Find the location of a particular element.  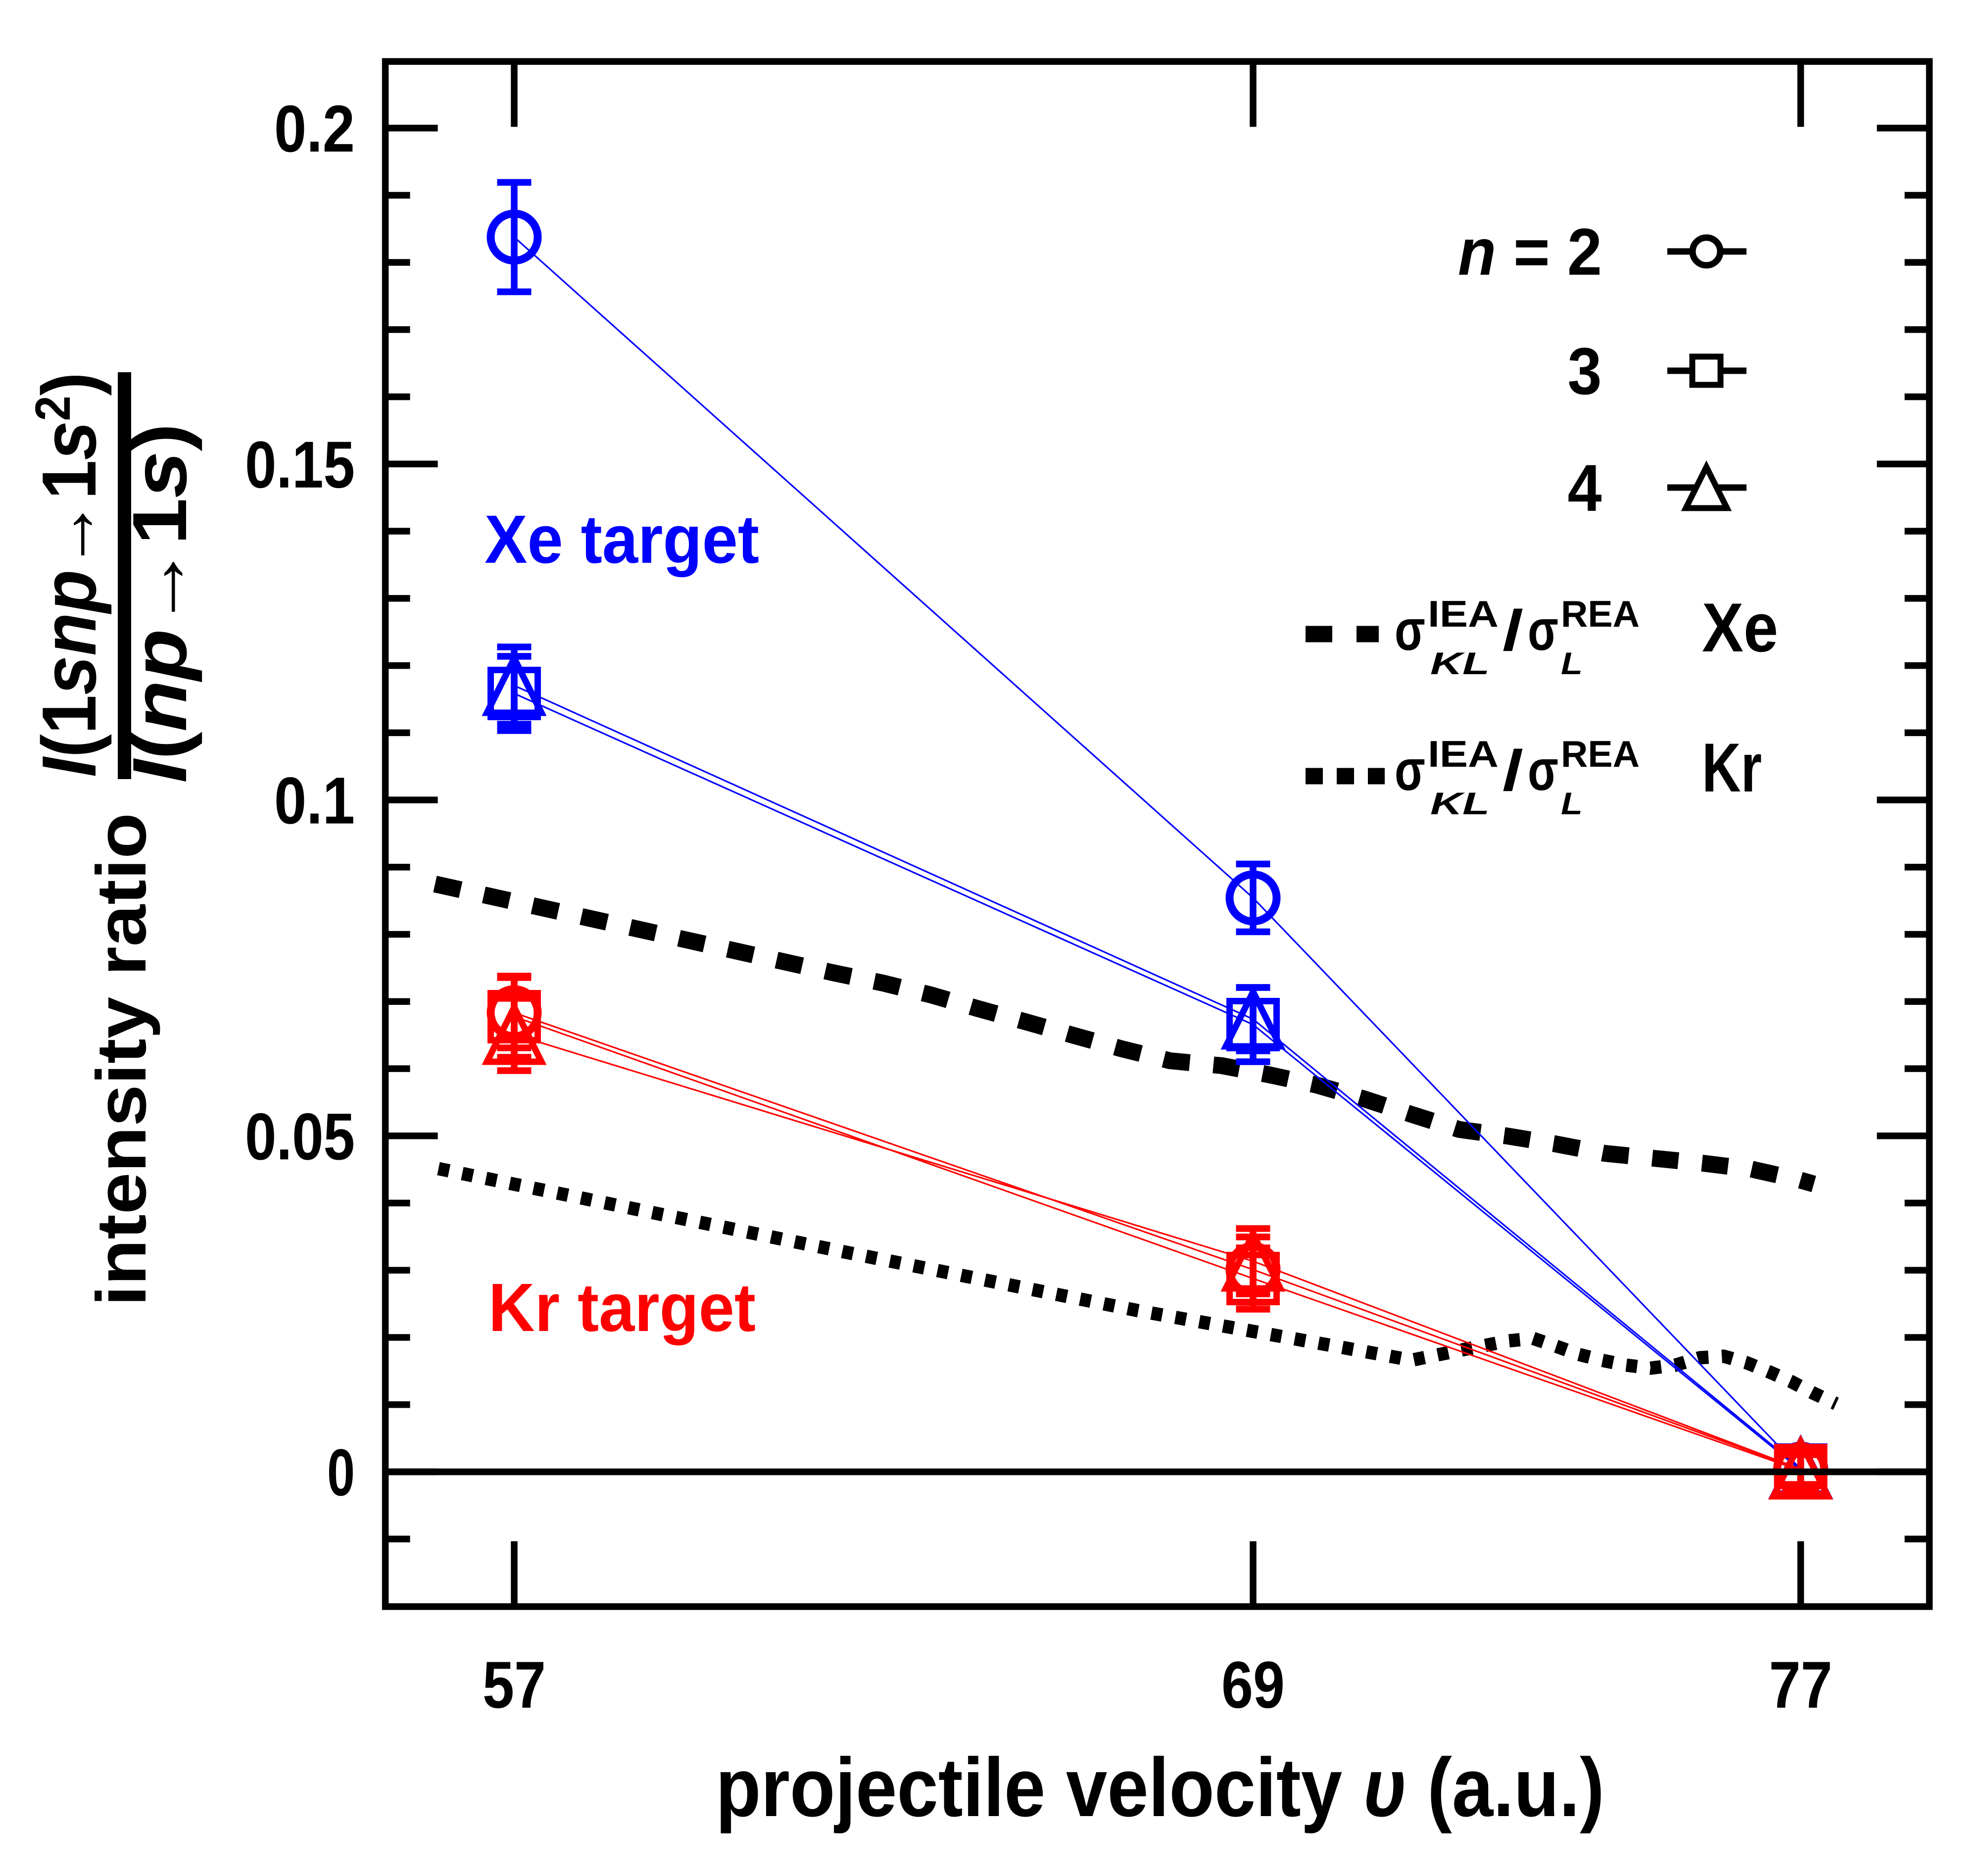

svg-text: n = 2 is located at coordinates (1530, 252).